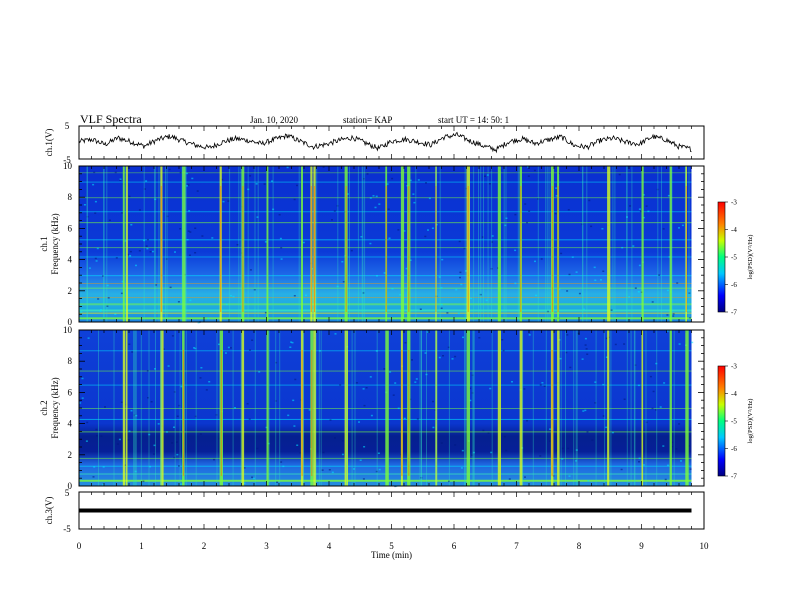  I want to click on ch1-waveform-panel: 5 -5 ch.1(V), so click(374, 143).